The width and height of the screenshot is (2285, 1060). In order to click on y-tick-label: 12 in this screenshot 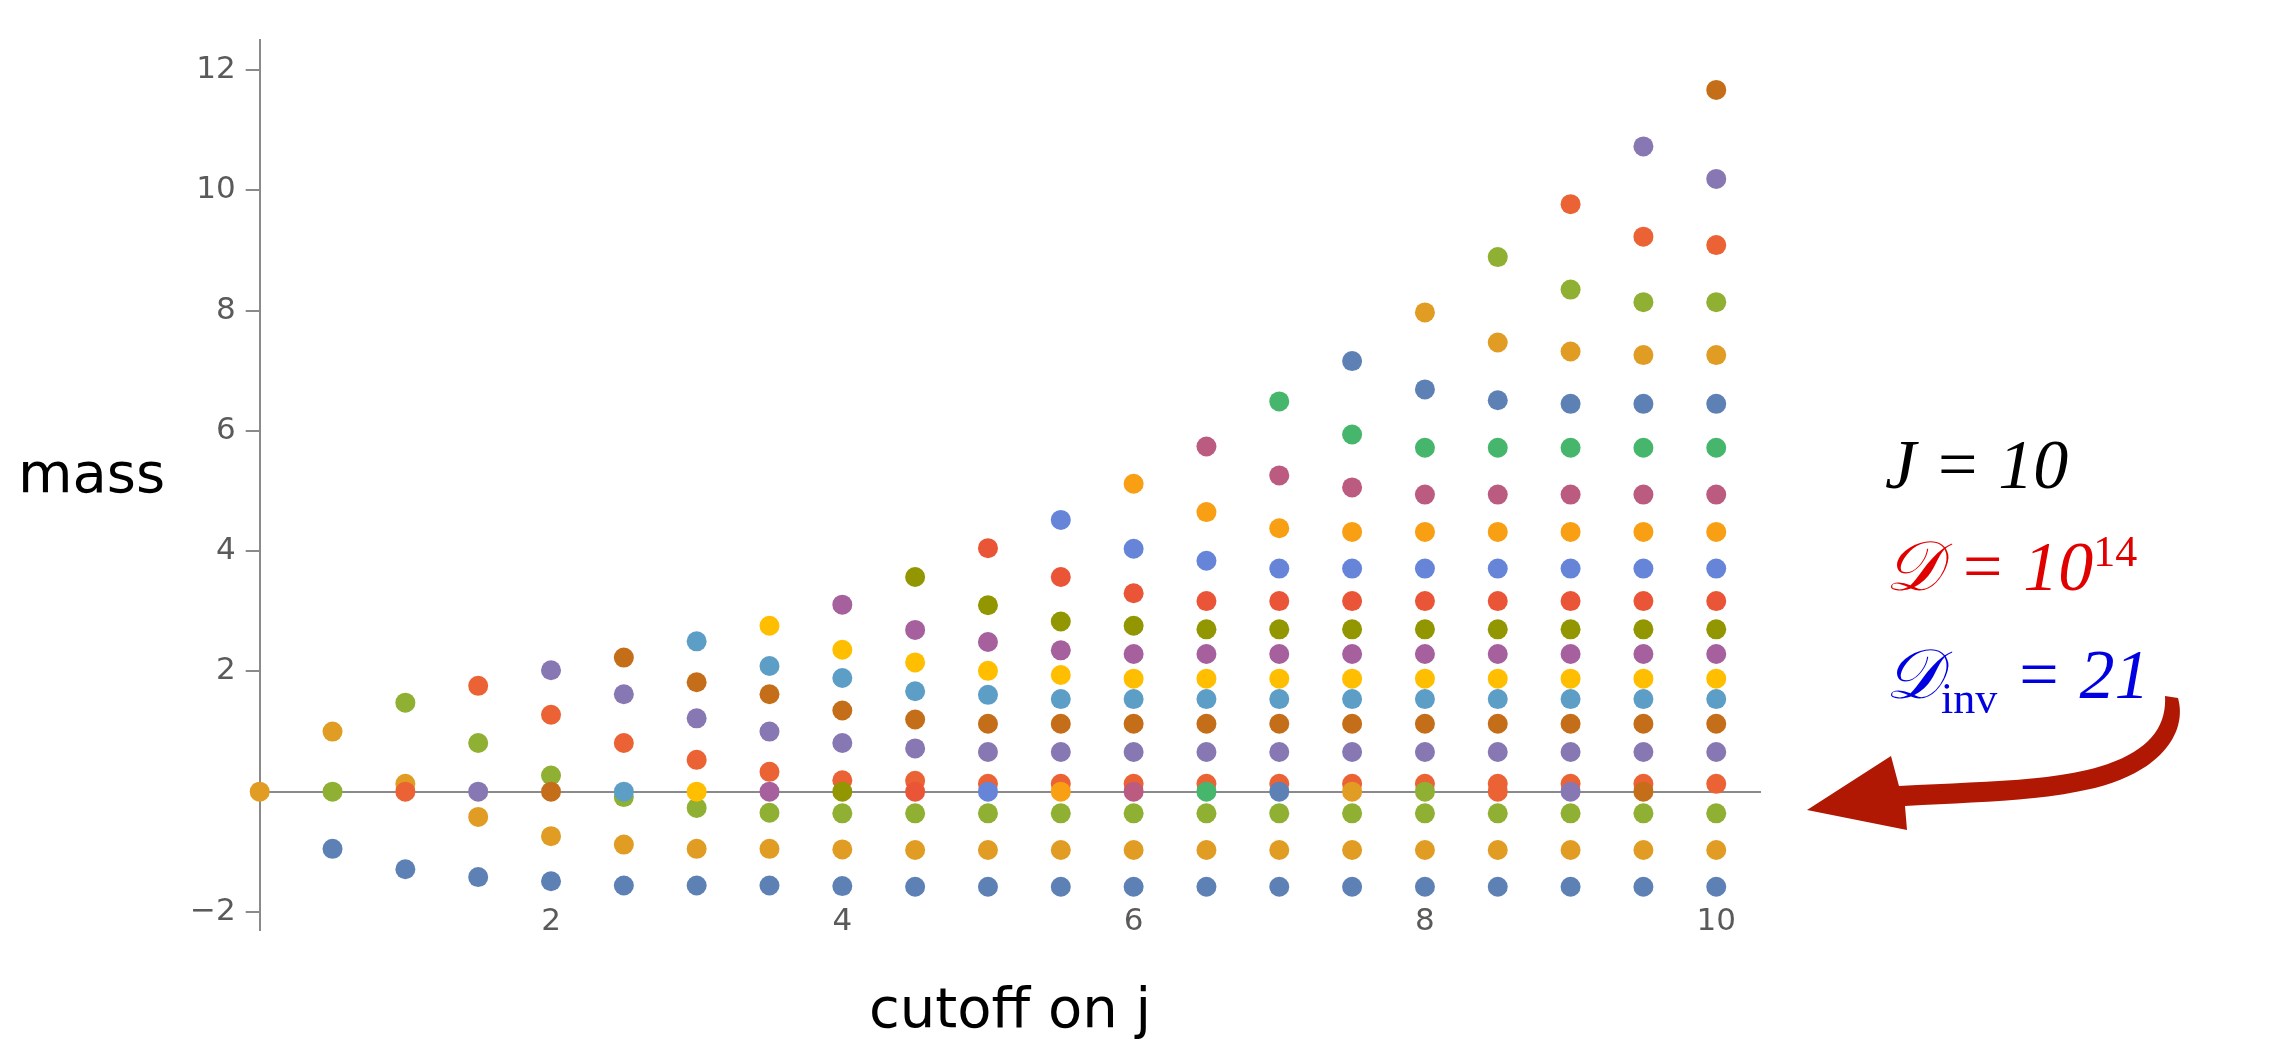, I will do `click(216, 67)`.